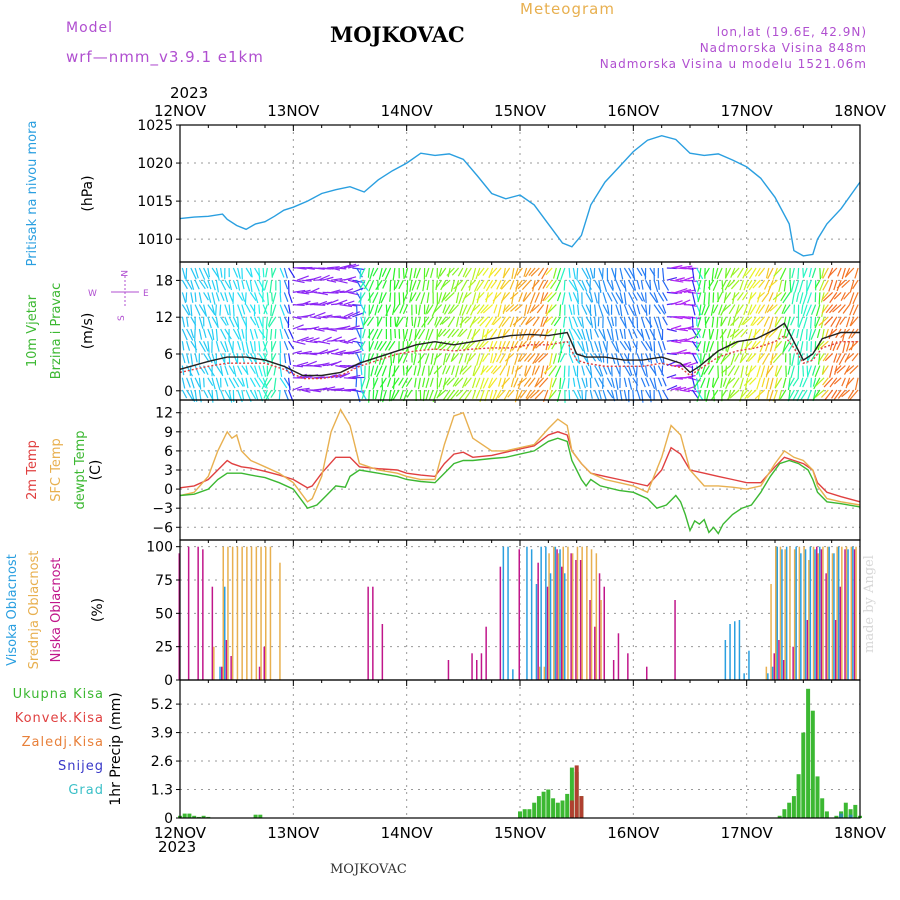 The height and width of the screenshot is (900, 900). What do you see at coordinates (791, 32) in the screenshot?
I see `lonlat-info: lon,lat (19.6E, 42.9N)` at bounding box center [791, 32].